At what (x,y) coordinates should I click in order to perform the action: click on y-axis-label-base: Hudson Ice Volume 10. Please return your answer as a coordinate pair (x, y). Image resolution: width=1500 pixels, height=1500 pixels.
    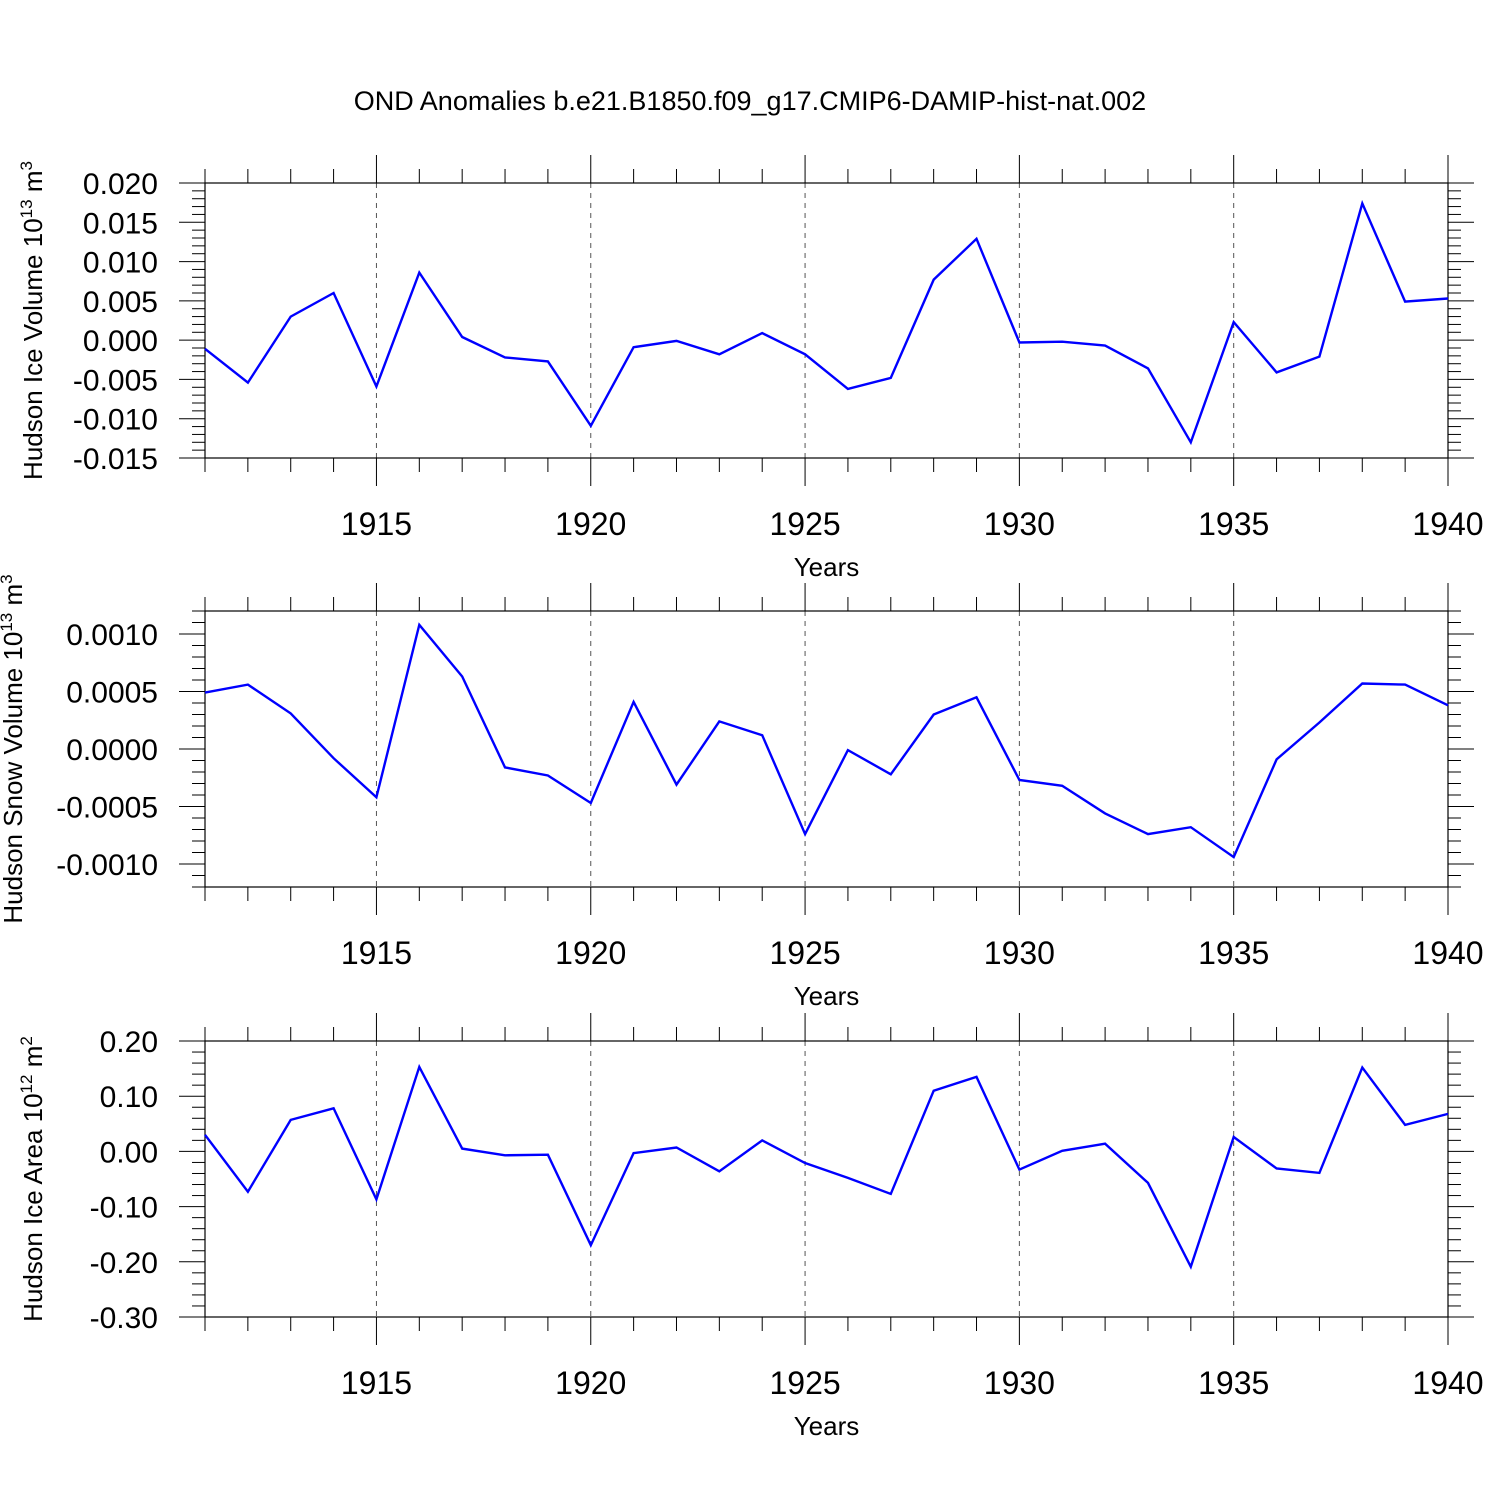
    Looking at the image, I should click on (33, 349).